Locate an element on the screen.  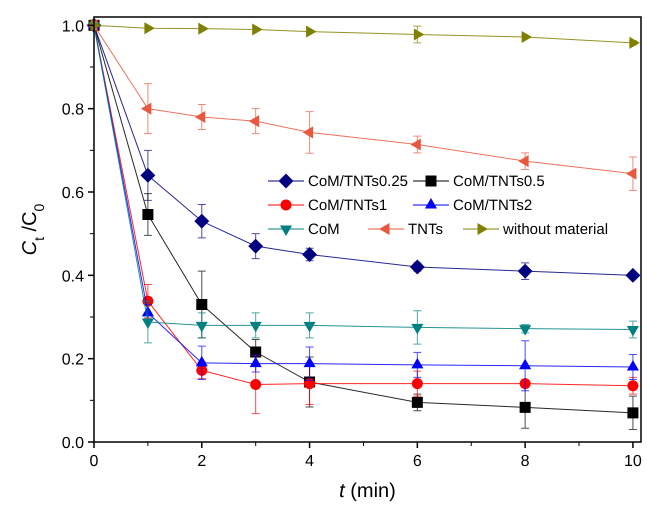
x-tick-label: 4 is located at coordinates (309, 461).